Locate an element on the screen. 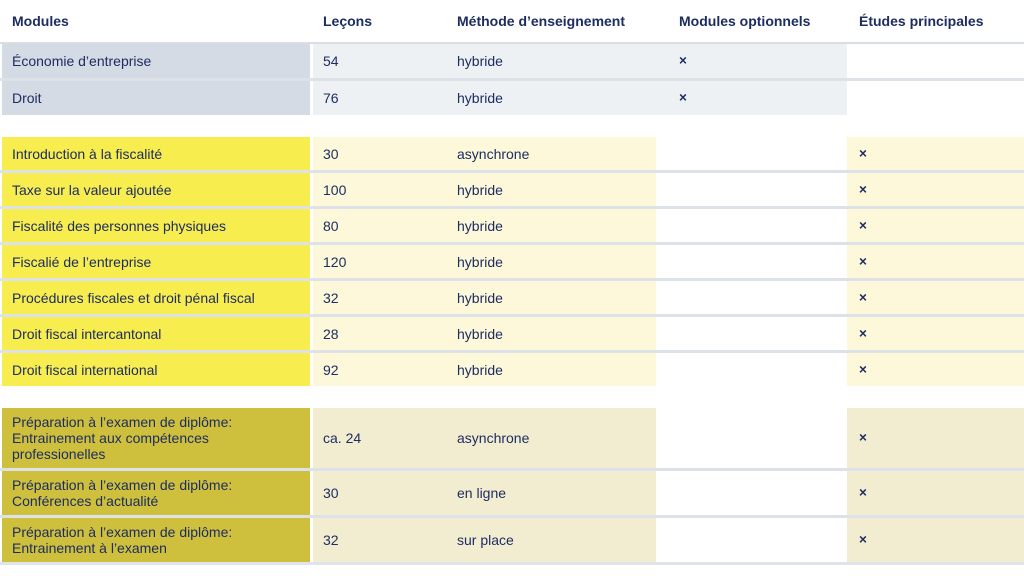 Image resolution: width=1024 pixels, height=576 pixels. lessons-cell: 76 is located at coordinates (380, 98).